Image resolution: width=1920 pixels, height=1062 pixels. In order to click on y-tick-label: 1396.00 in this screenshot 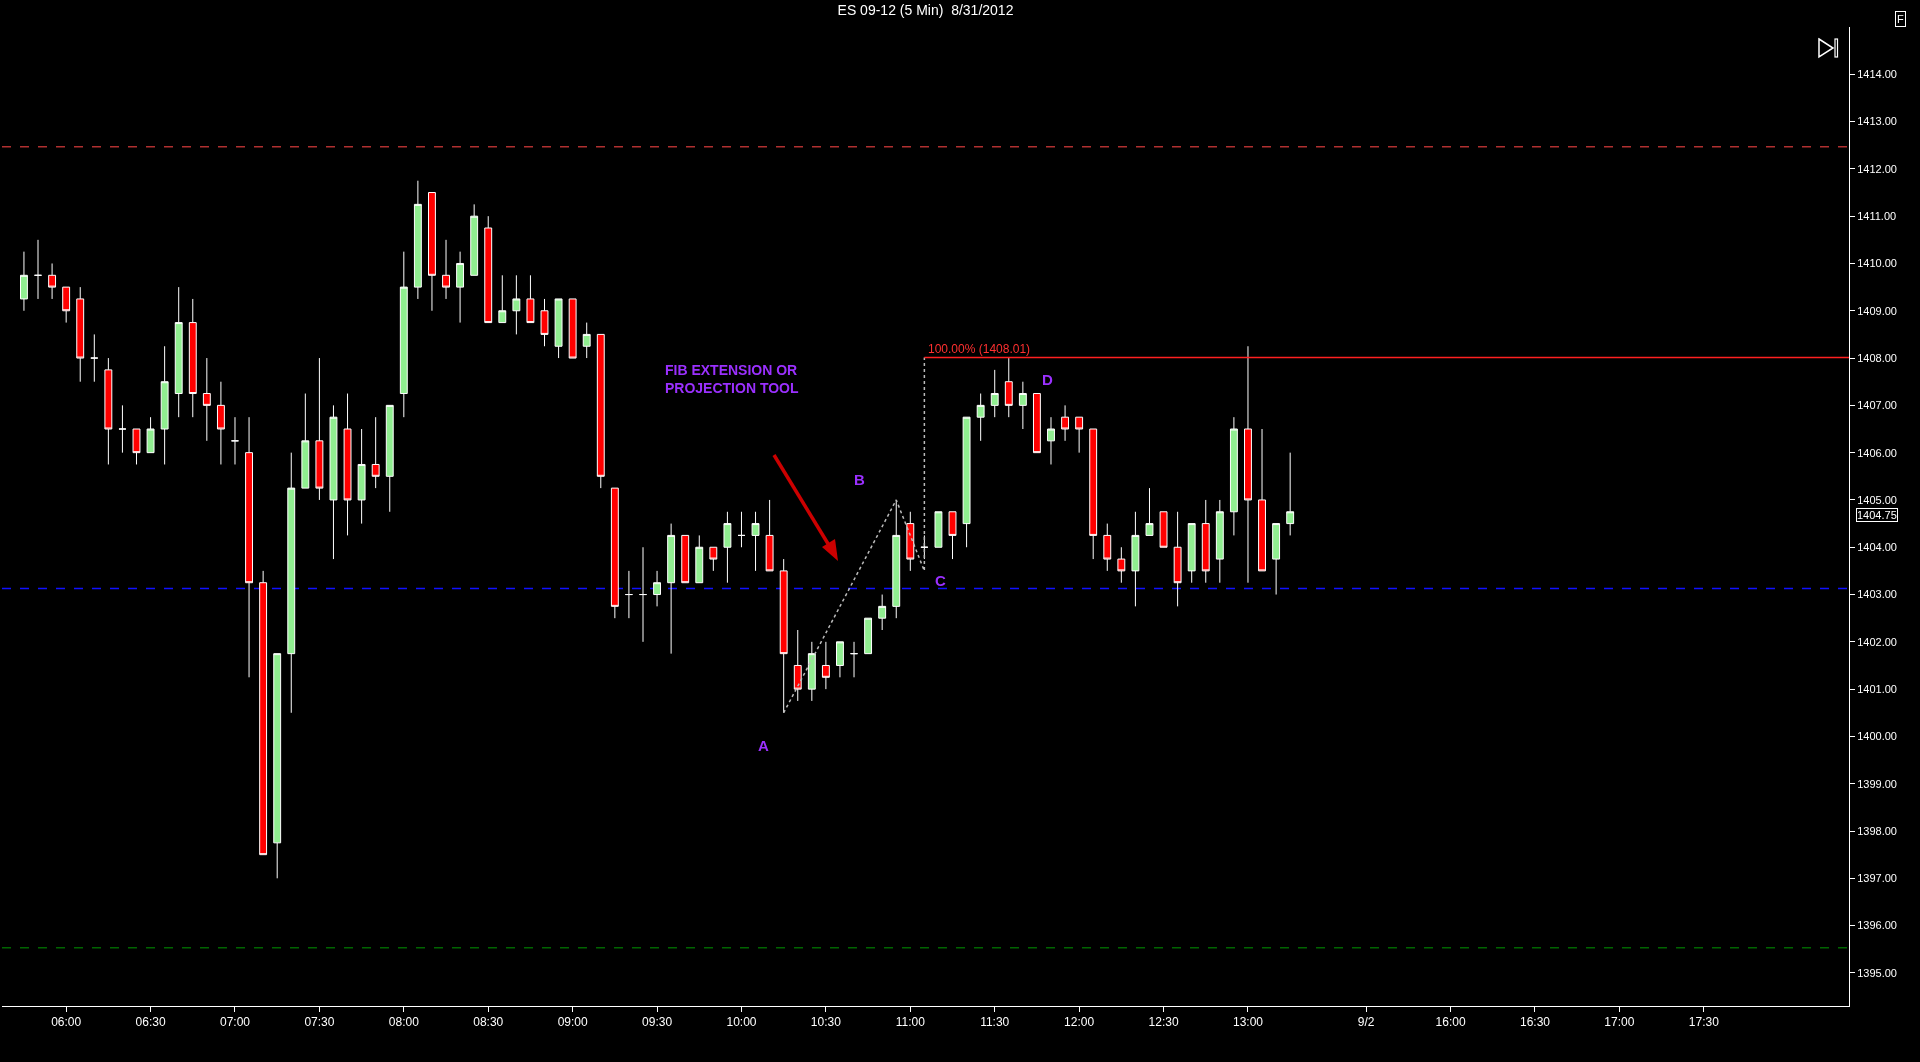, I will do `click(1877, 925)`.